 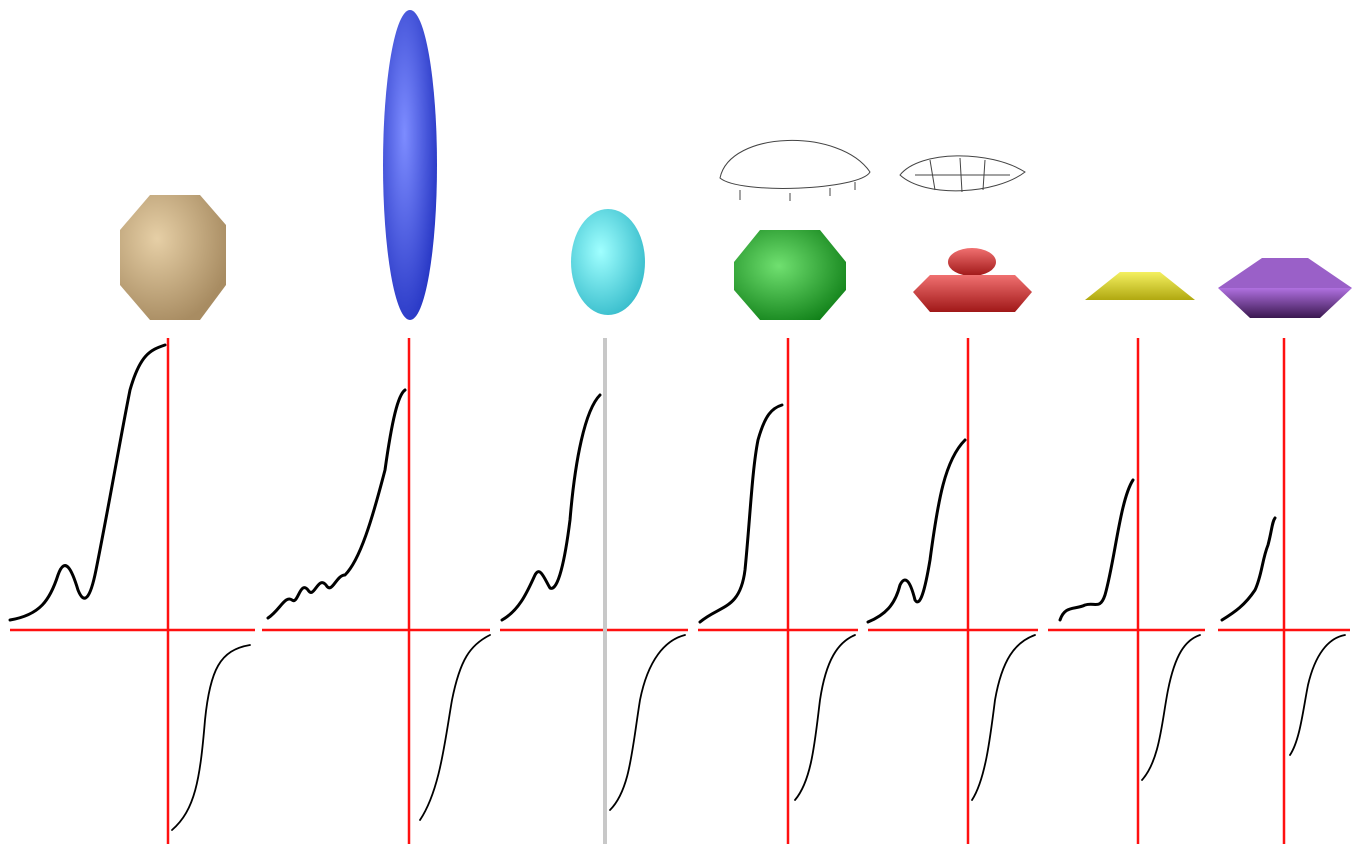 What do you see at coordinates (608, 262) in the screenshot?
I see `cyan-ellipsoid` at bounding box center [608, 262].